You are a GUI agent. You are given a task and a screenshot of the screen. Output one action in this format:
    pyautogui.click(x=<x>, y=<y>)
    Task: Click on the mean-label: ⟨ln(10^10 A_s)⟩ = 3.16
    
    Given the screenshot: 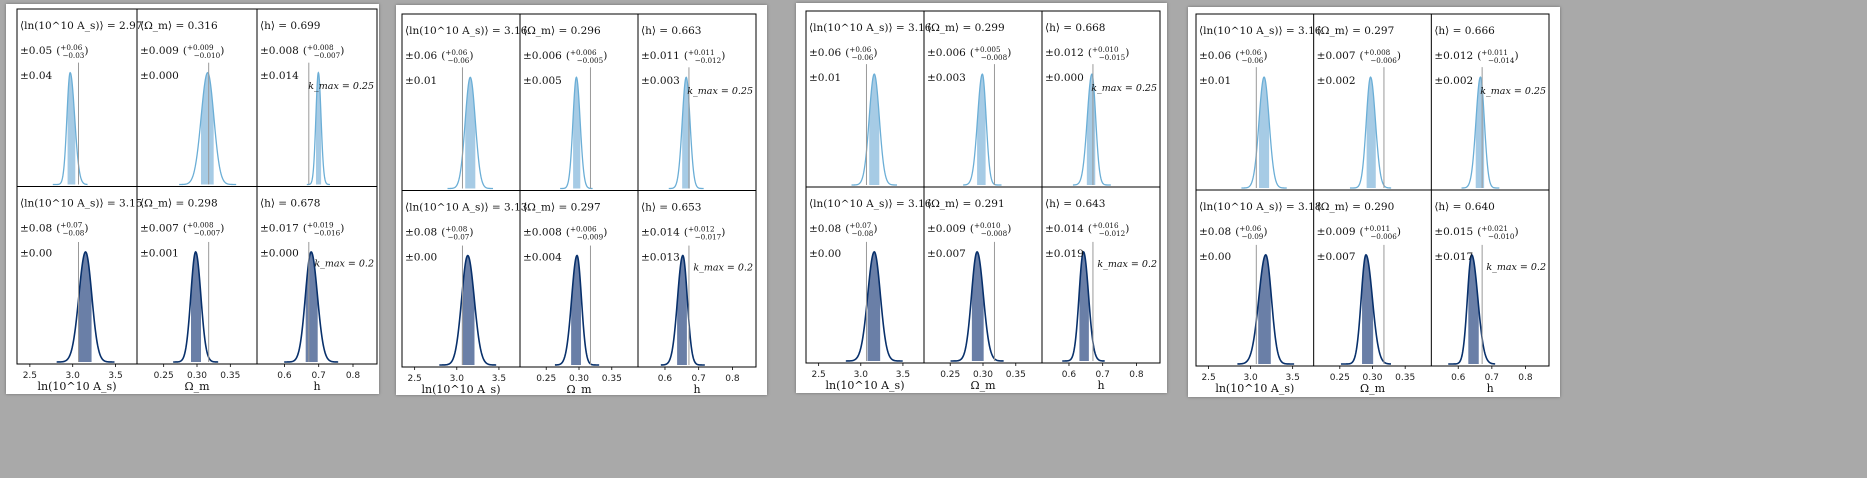 What is the action you would take?
    pyautogui.click(x=870, y=28)
    